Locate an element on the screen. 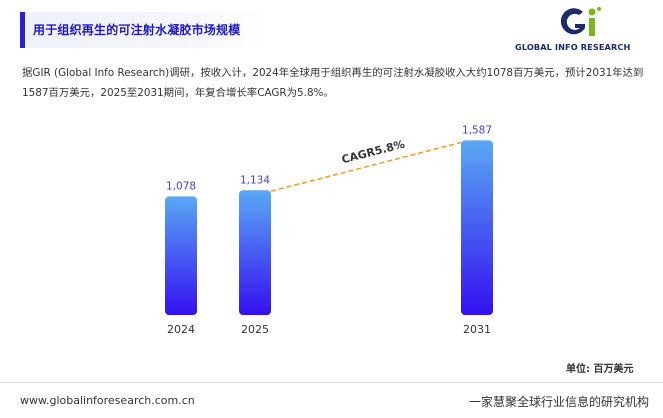  value-label-2024: 1,078 is located at coordinates (181, 186).